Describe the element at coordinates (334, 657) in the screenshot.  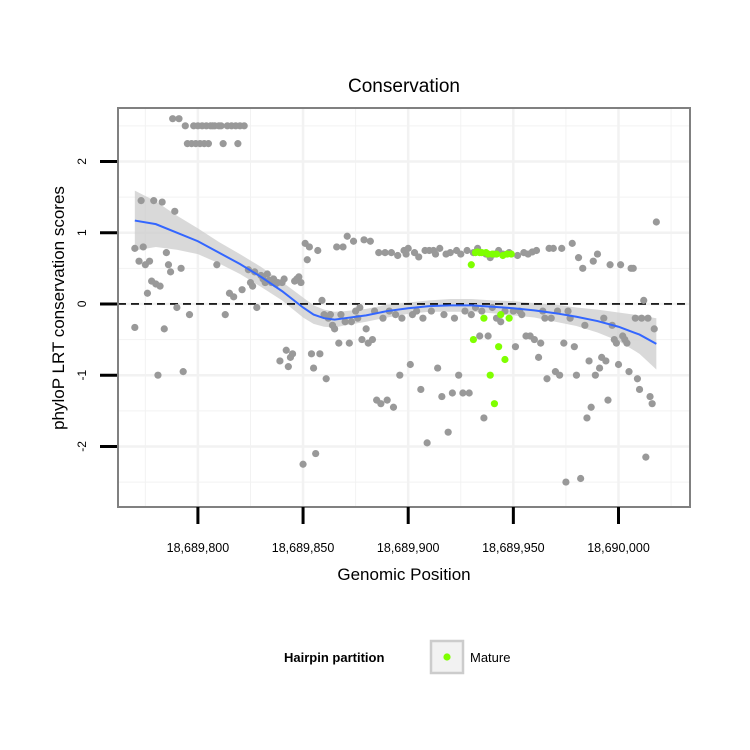
I see `legend-title: Hairpin partition` at that location.